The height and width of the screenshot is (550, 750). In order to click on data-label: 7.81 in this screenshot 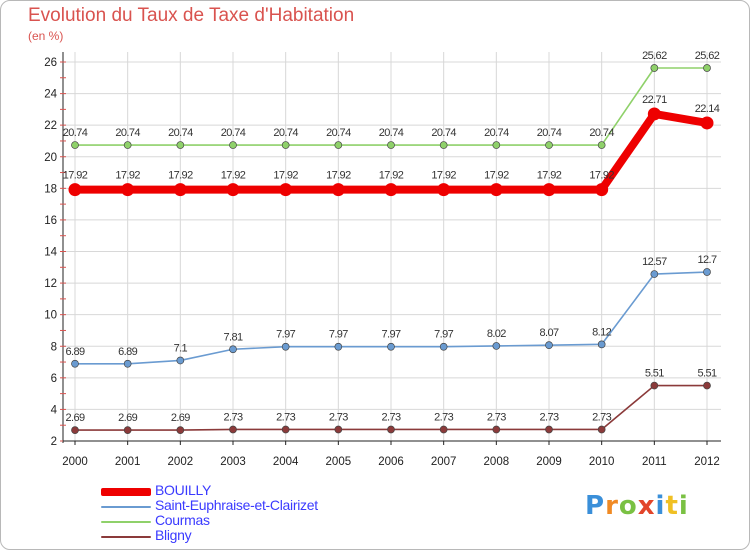, I will do `click(232, 337)`.